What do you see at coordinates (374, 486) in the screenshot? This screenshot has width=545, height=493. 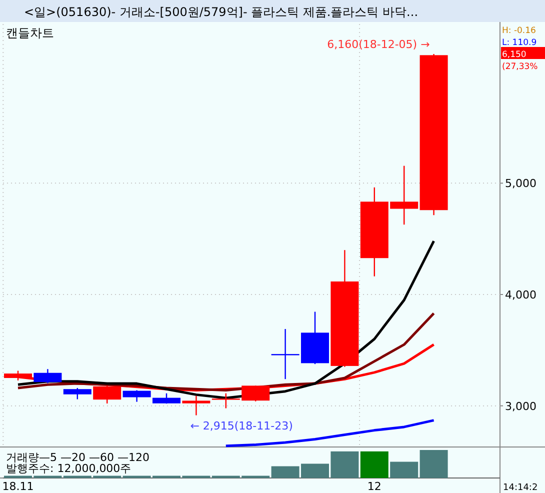 I see `x-tick-label: 12` at bounding box center [374, 486].